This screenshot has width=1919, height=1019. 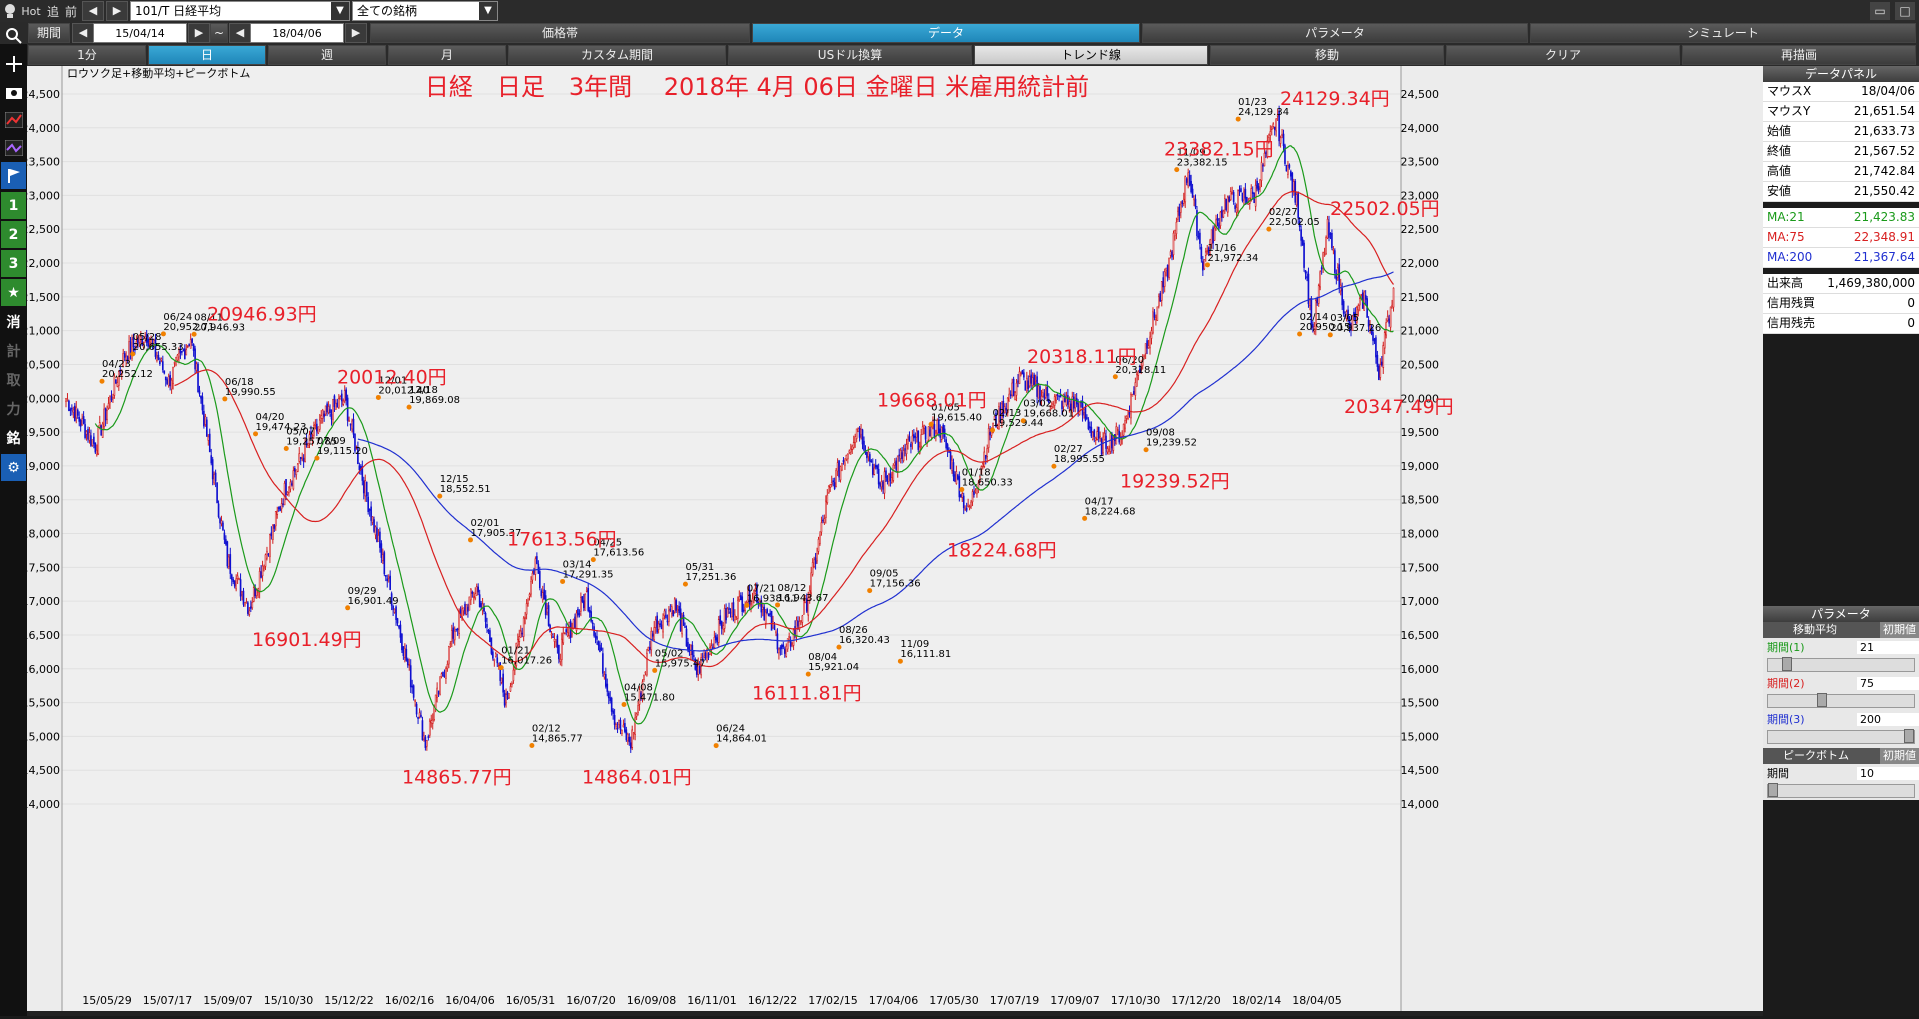 What do you see at coordinates (1905, 11) in the screenshot?
I see `window-max-icon: □` at bounding box center [1905, 11].